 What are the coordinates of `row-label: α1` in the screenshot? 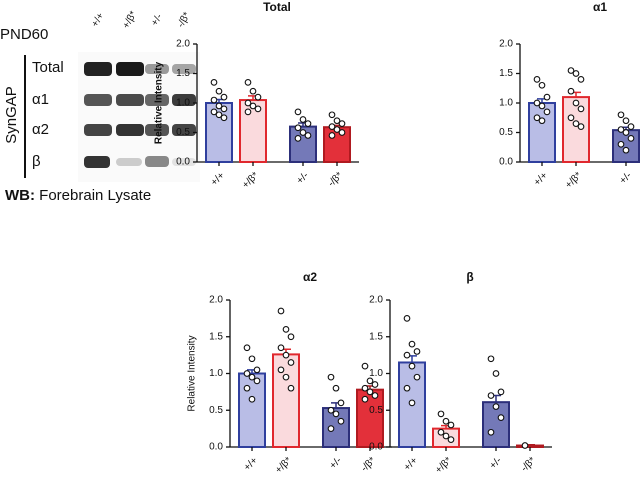 It's located at (40, 99).